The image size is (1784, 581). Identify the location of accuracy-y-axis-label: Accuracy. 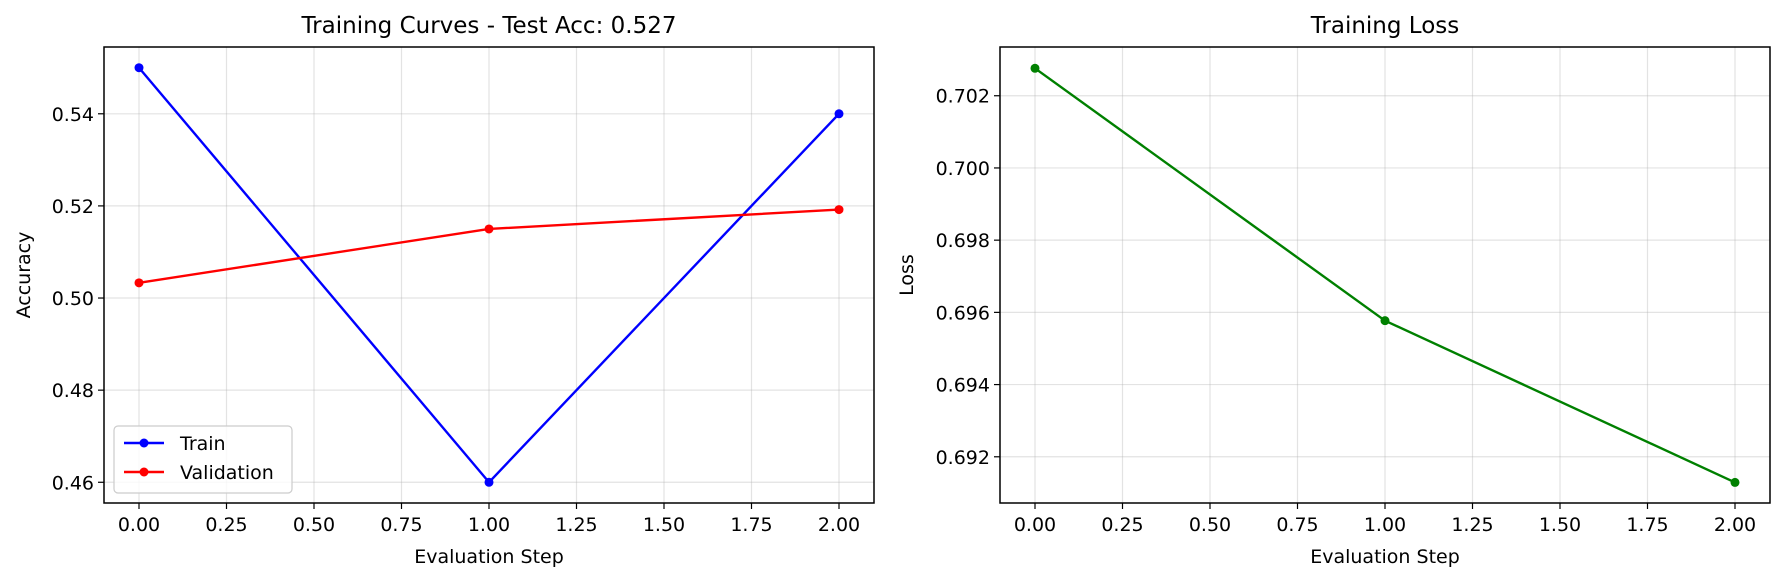
(24, 275).